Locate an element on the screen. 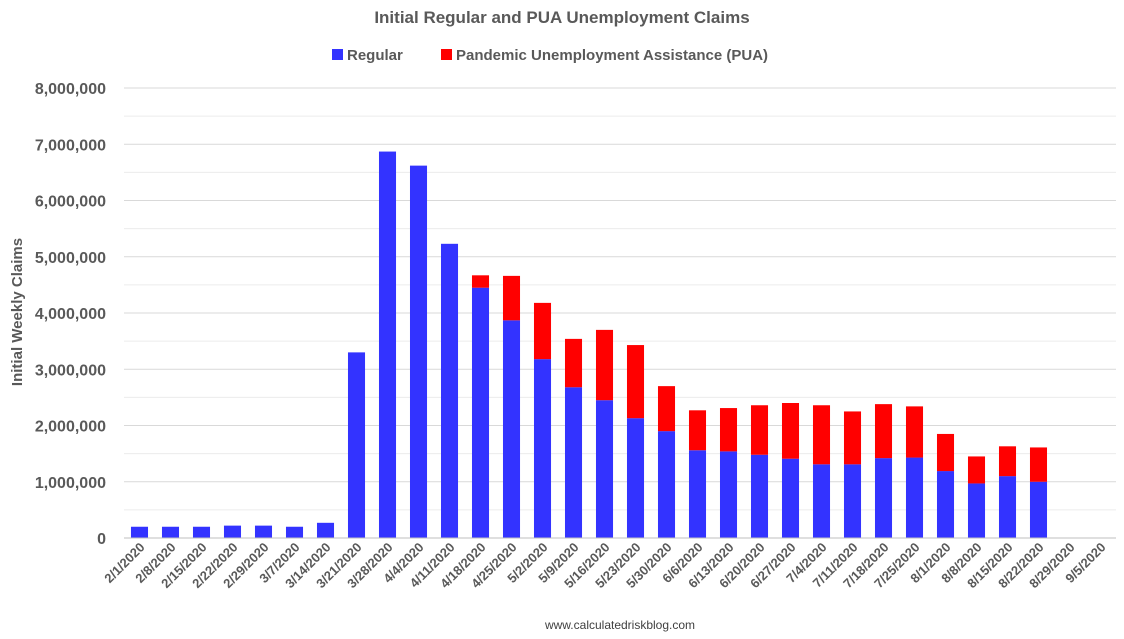 The height and width of the screenshot is (639, 1124). y-axis-label: Initial Weekly Claims is located at coordinates (17, 312).